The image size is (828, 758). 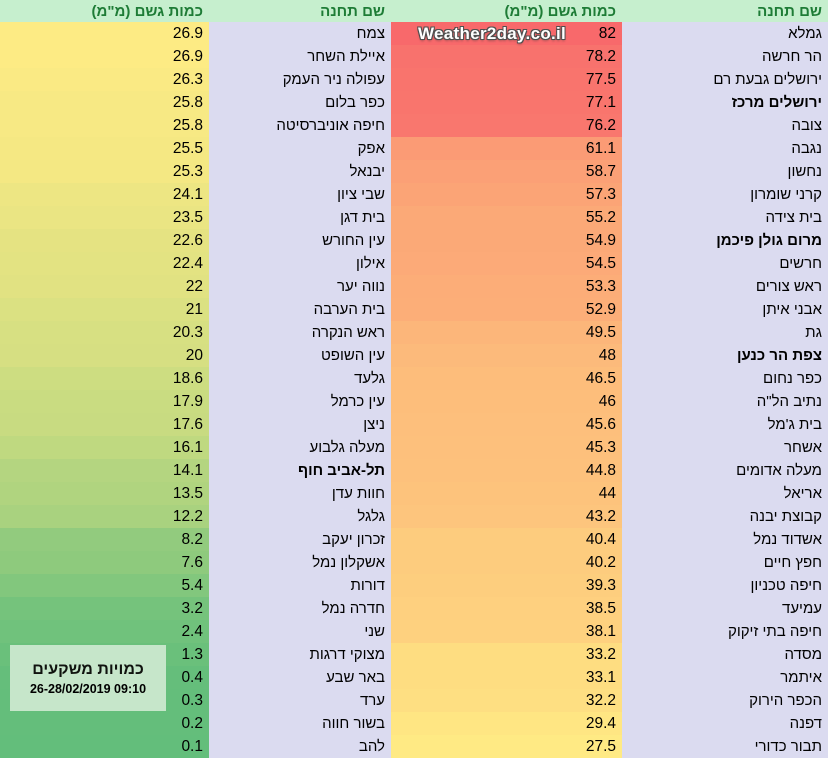 What do you see at coordinates (805, 723) in the screenshot?
I see `station-cell: דפנה` at bounding box center [805, 723].